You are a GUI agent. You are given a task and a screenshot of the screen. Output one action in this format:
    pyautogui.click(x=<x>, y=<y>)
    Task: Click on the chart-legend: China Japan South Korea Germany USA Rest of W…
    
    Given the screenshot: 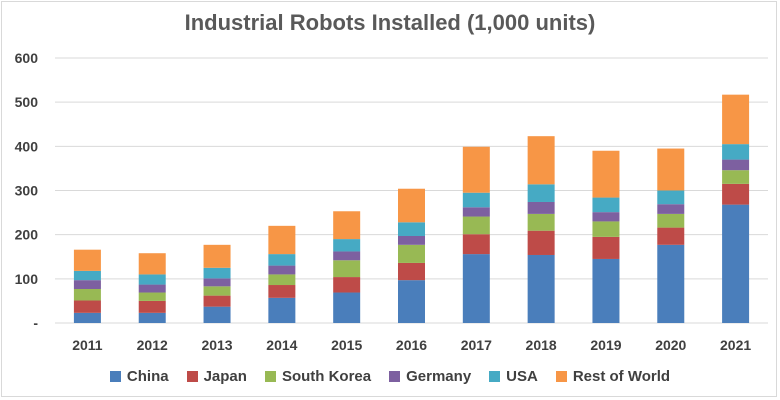 What is the action you would take?
    pyautogui.click(x=390, y=376)
    